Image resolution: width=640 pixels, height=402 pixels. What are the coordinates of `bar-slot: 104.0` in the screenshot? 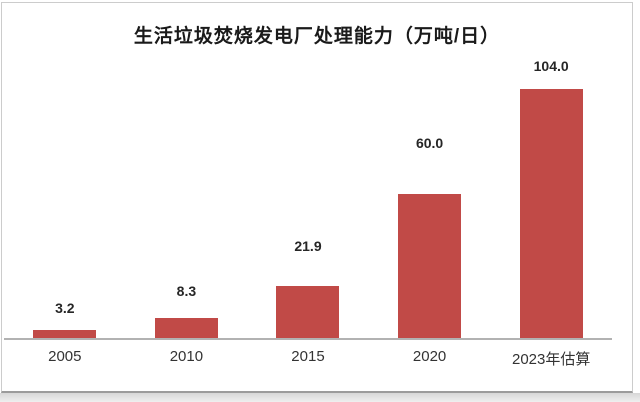 It's located at (551, 194).